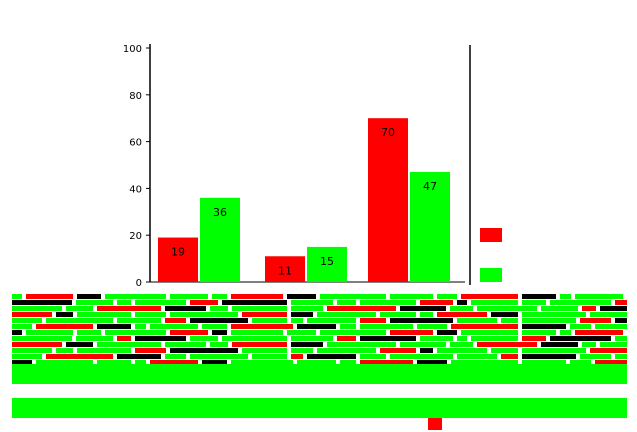 The image size is (637, 432). What do you see at coordinates (178, 252) in the screenshot?
I see `data-label: 19` at bounding box center [178, 252].